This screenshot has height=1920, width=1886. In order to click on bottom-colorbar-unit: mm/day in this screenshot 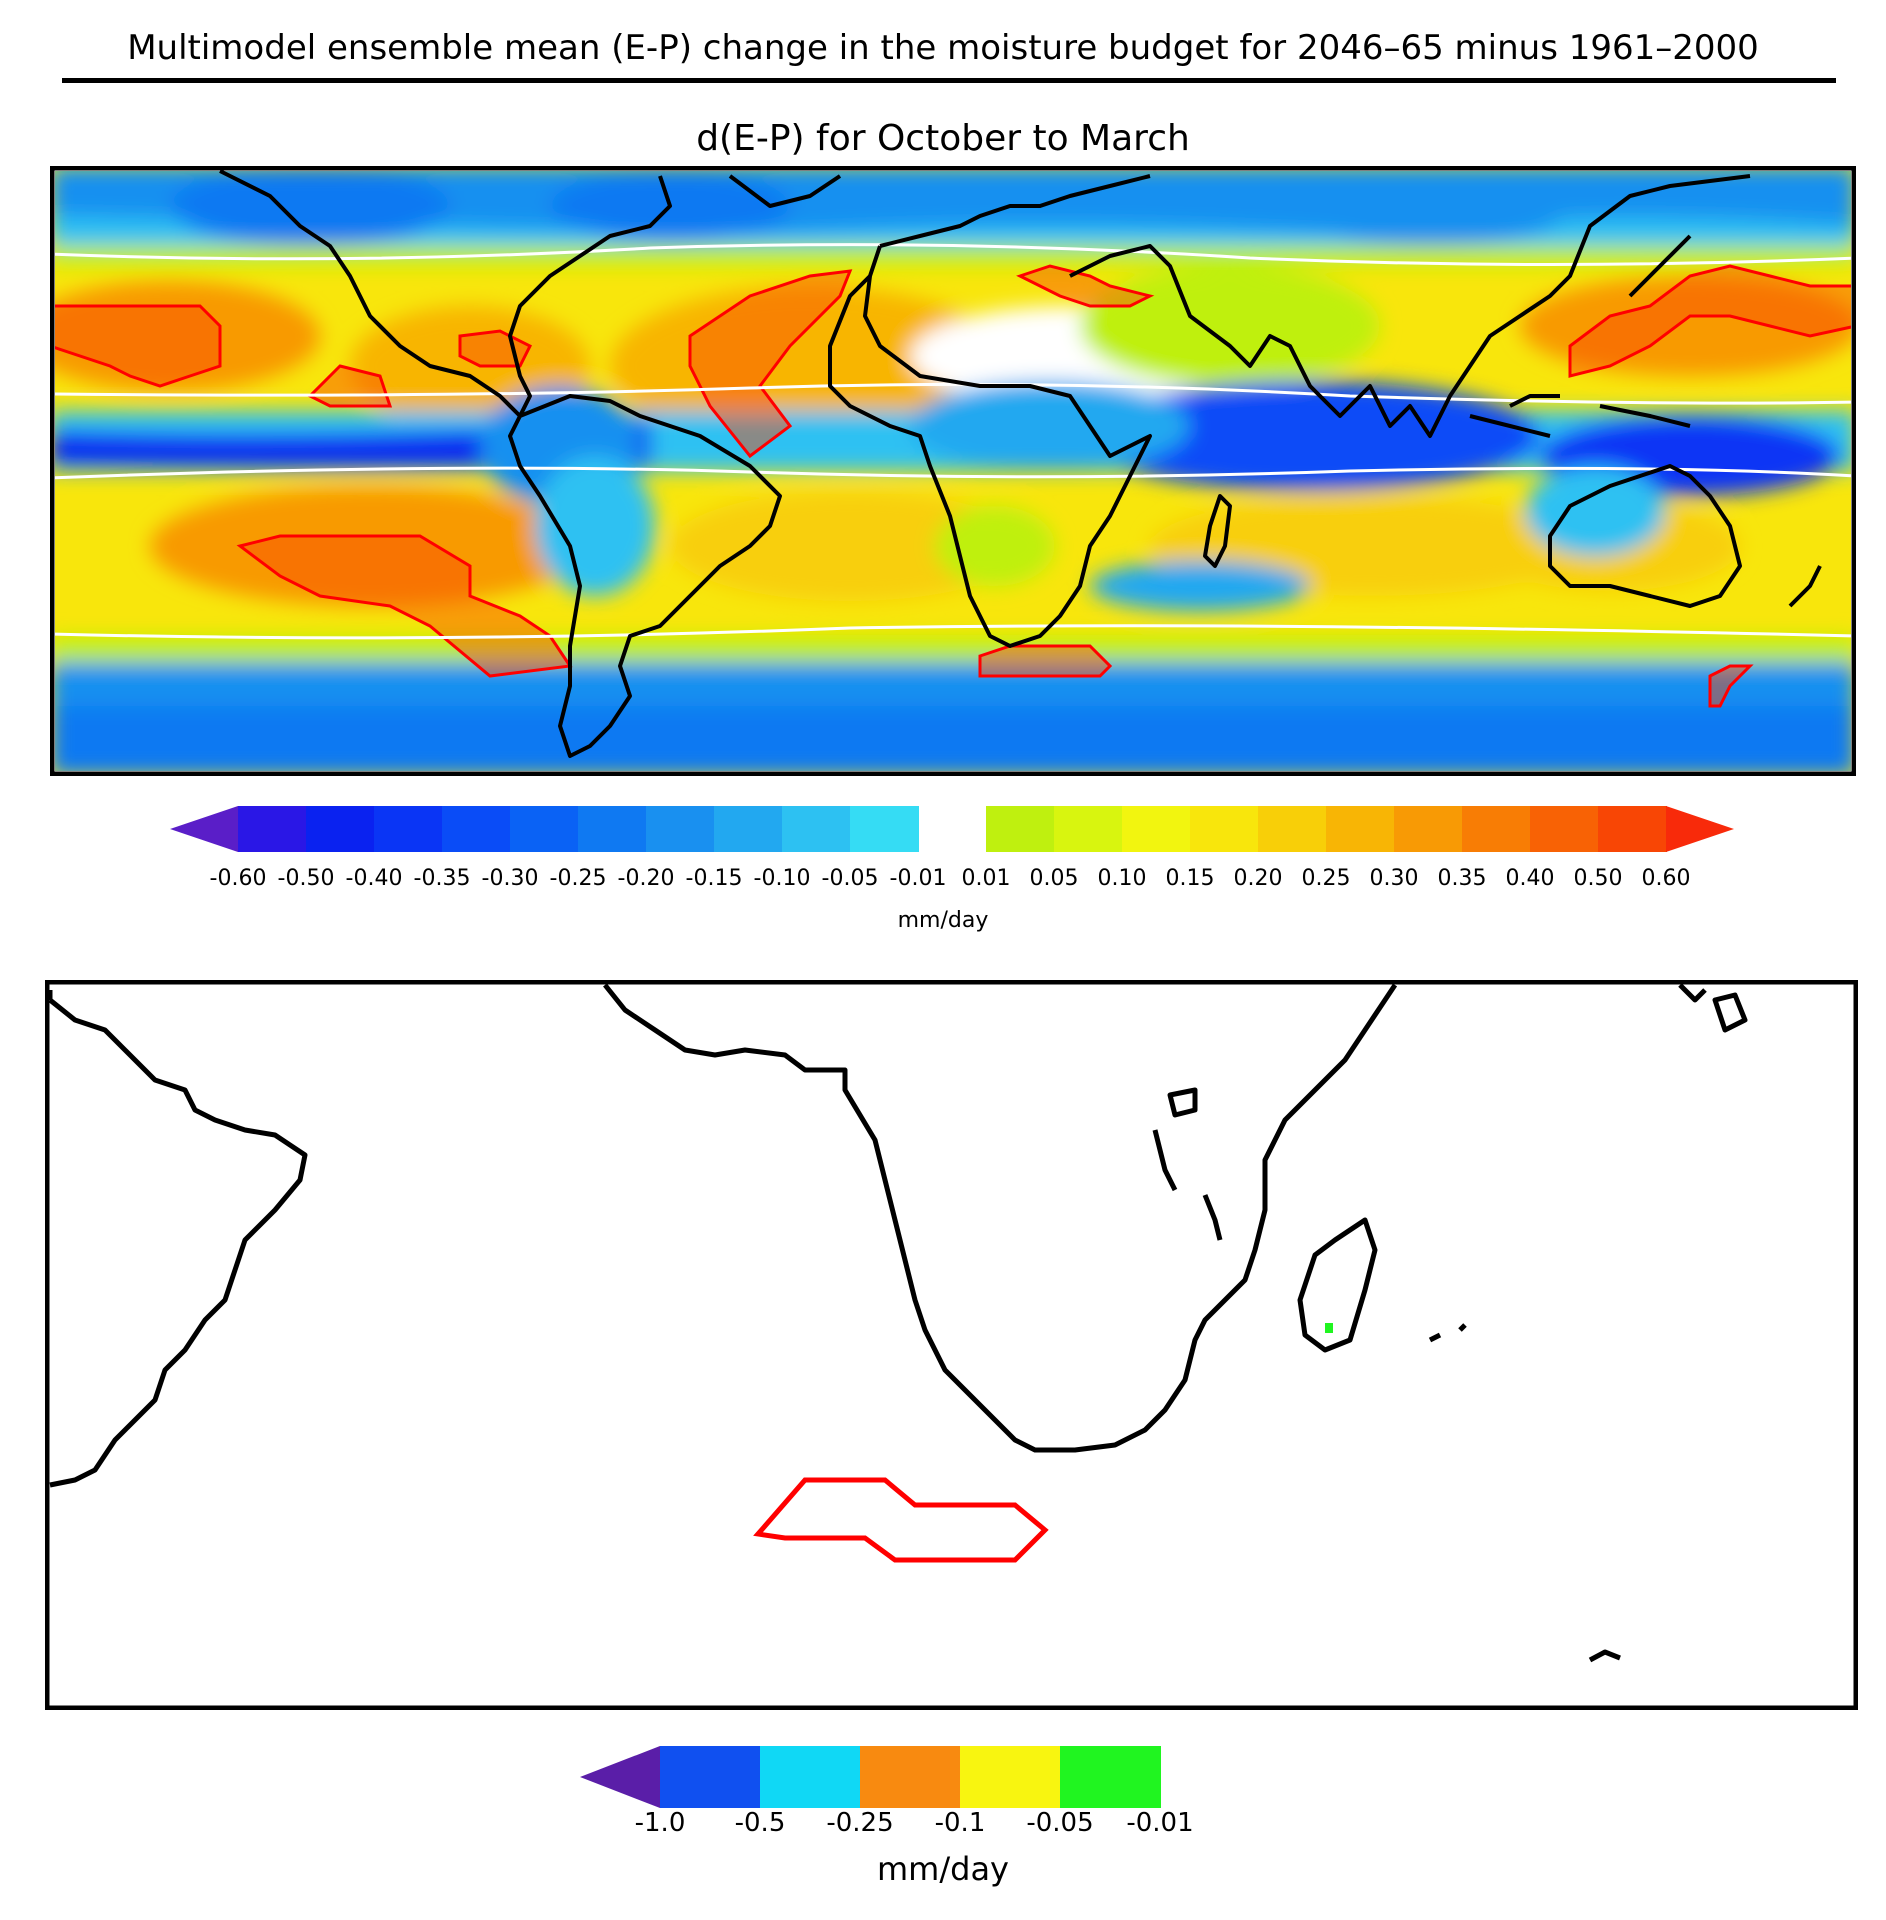, I will do `click(943, 1869)`.